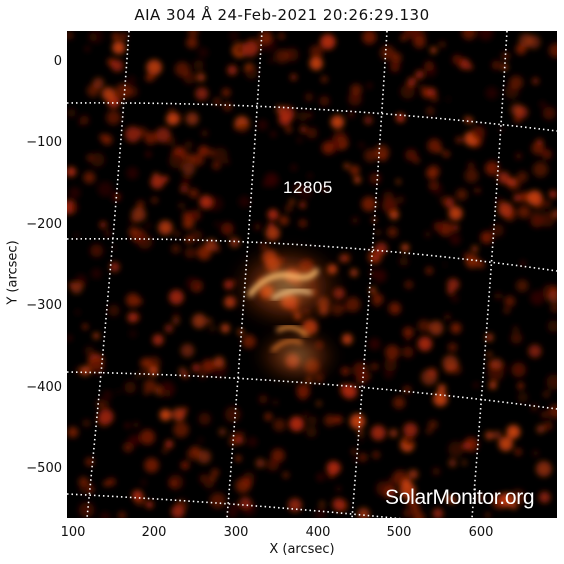 This screenshot has width=564, height=564. Describe the element at coordinates (236, 532) in the screenshot. I see `x-tick-label: 300` at that location.